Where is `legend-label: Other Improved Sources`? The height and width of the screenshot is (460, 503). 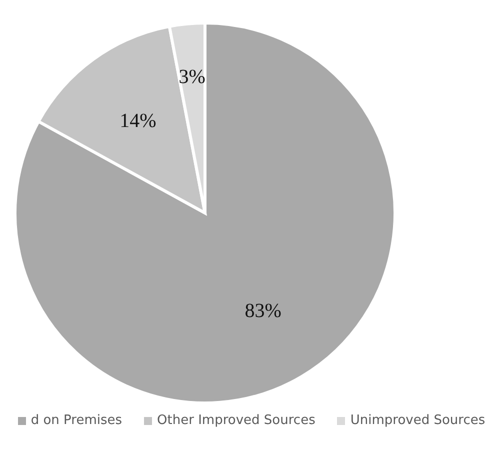
legend-label: Other Improved Sources is located at coordinates (236, 420).